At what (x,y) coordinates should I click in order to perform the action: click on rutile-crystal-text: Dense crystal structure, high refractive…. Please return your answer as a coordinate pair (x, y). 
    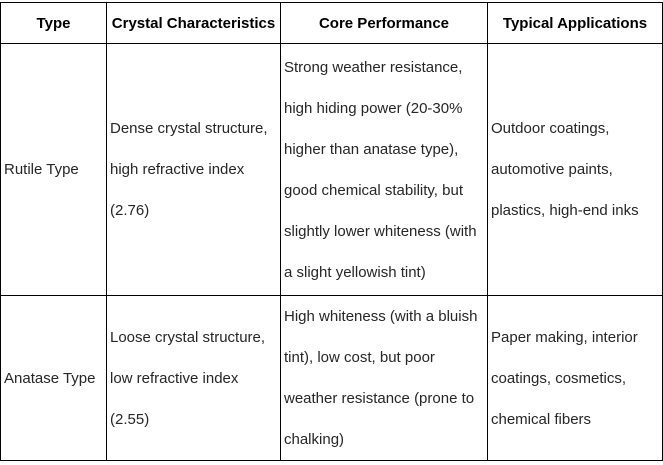
    Looking at the image, I should click on (189, 169).